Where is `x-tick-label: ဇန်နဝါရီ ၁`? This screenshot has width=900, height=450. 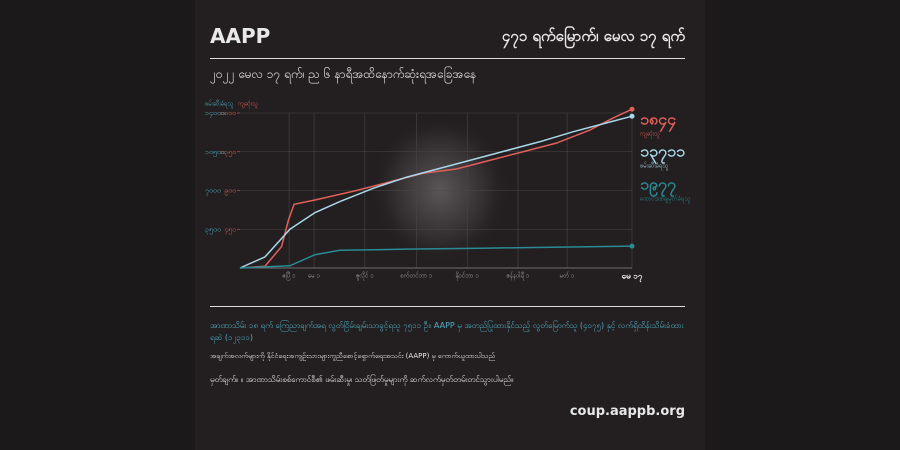
x-tick-label: ဇန်နဝါရီ ၁ is located at coordinates (518, 276).